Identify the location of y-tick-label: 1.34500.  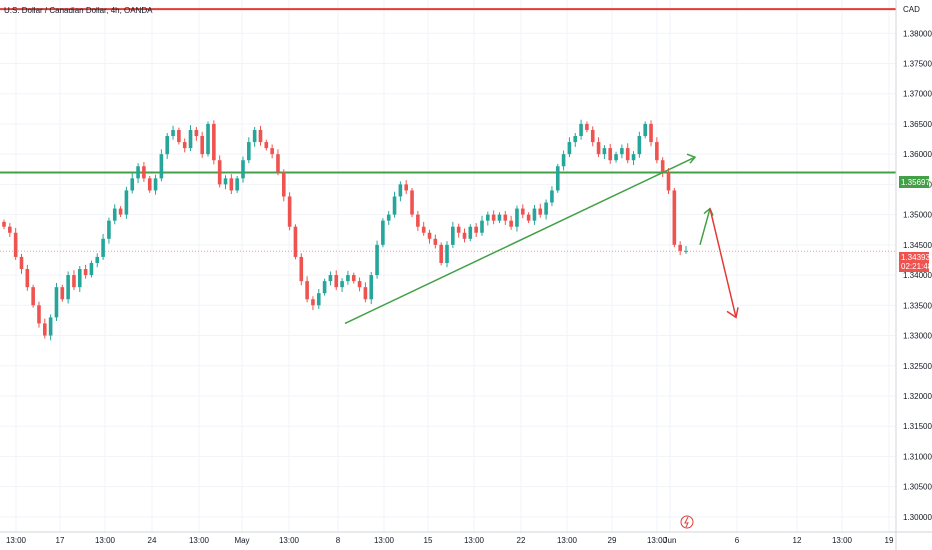
(917, 245).